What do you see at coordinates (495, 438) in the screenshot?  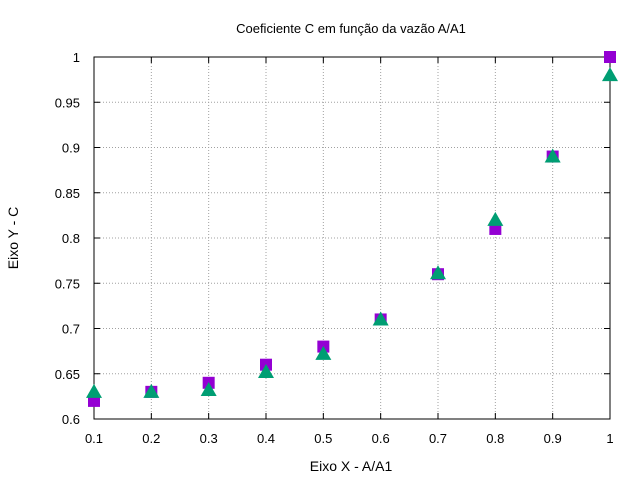 I see `x-tick-label: 0.8` at bounding box center [495, 438].